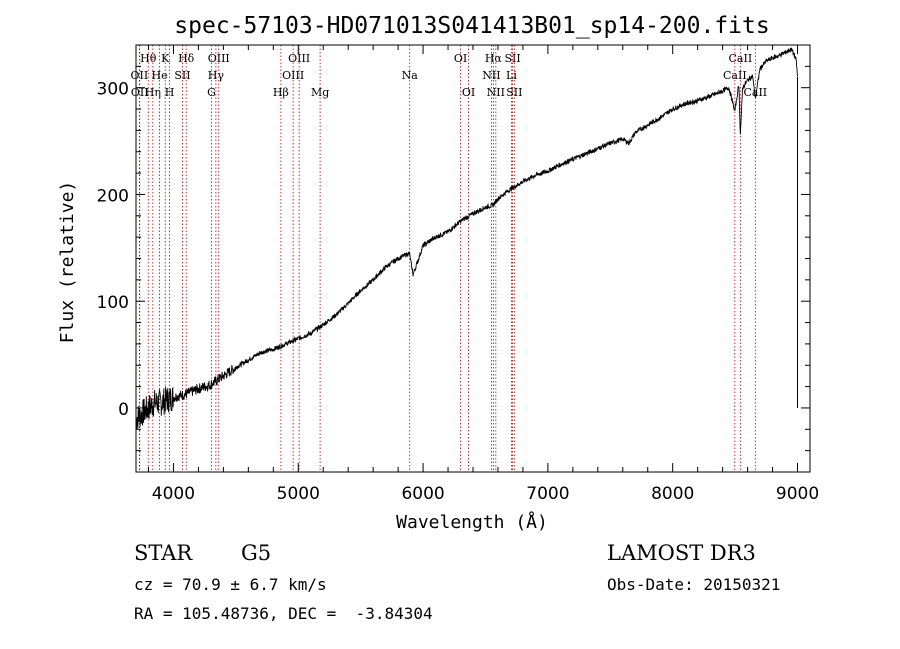  What do you see at coordinates (113, 196) in the screenshot?
I see `y-tick-label-200: 200` at bounding box center [113, 196].